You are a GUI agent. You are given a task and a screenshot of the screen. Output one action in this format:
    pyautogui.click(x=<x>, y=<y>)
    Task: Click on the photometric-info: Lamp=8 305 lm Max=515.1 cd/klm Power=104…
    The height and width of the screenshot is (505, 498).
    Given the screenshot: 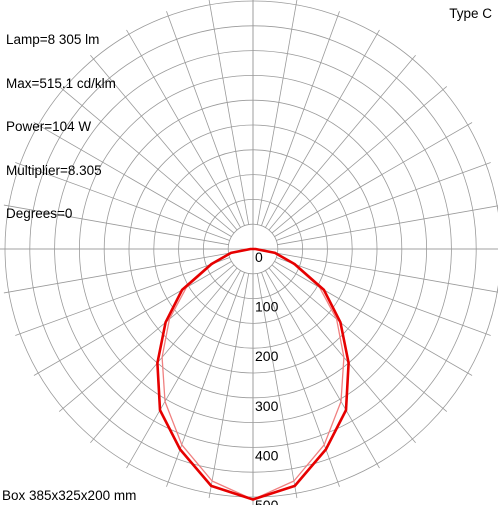 What is the action you would take?
    pyautogui.click(x=61, y=120)
    